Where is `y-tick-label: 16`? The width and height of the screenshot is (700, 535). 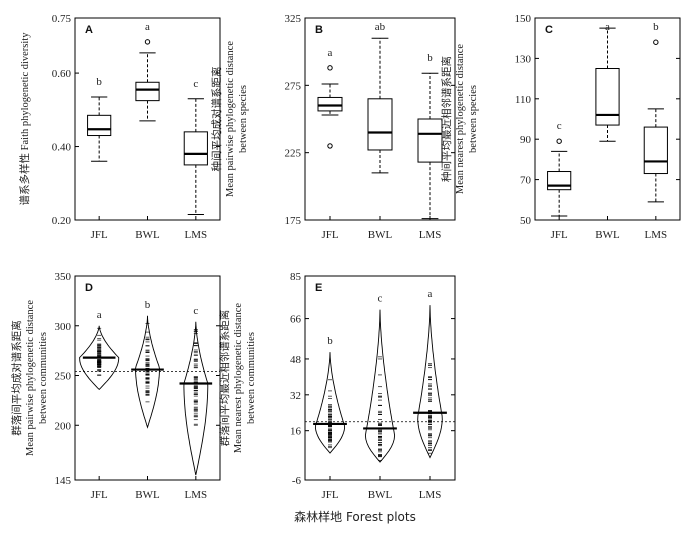
y-tick-label: 16 is located at coordinates (296, 432).